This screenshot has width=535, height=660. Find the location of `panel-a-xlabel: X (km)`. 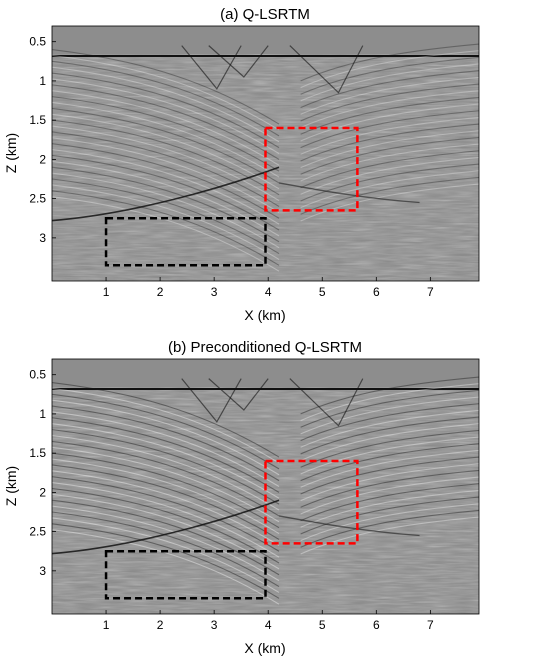

panel-a-xlabel: X (km) is located at coordinates (264, 315).